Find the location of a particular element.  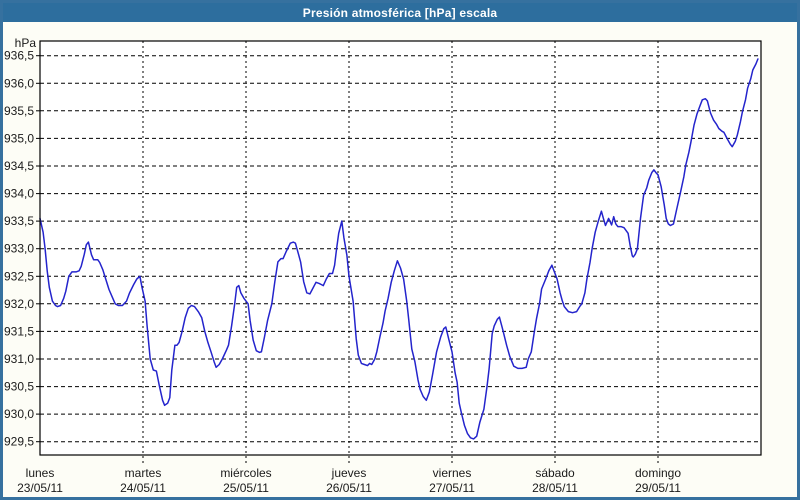

y-axis-tick-label: 935,0 is located at coordinates (19, 138).